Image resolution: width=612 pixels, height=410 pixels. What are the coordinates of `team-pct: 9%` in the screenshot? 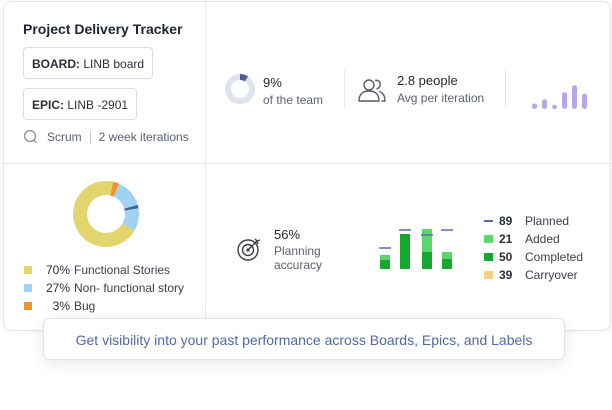 It's located at (272, 82).